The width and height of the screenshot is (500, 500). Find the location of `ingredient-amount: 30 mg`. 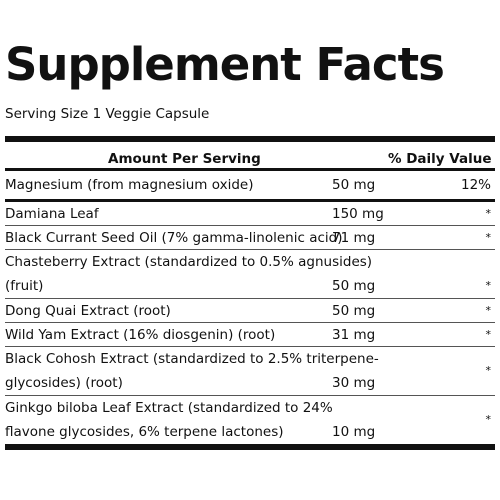

ingredient-amount: 30 mg is located at coordinates (354, 383).